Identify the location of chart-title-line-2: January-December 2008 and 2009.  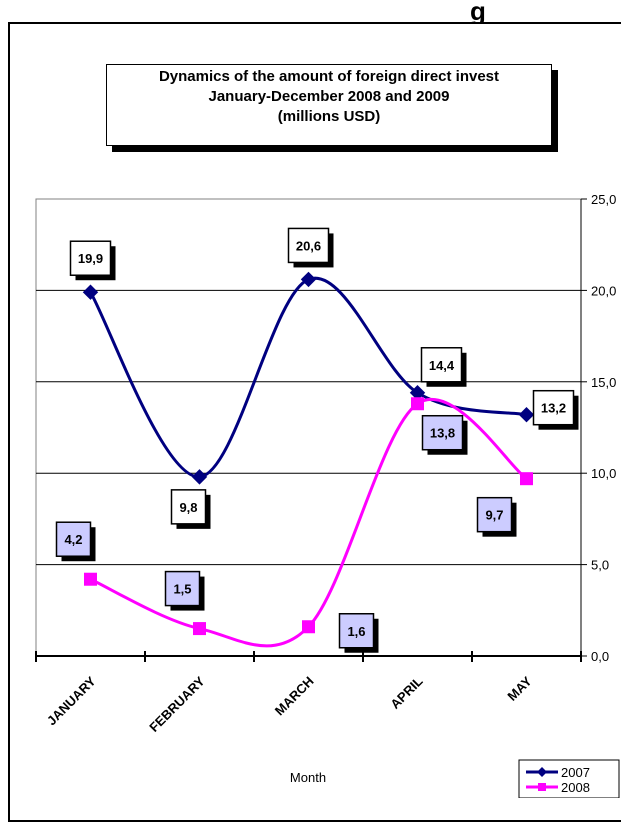
(329, 96).